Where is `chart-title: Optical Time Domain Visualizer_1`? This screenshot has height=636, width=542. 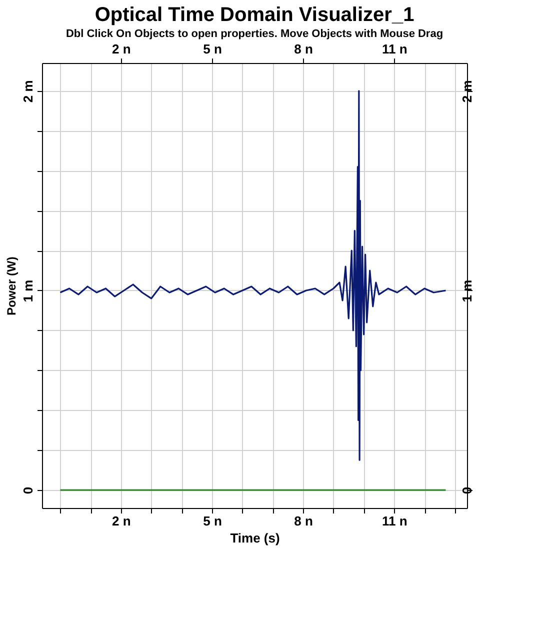
chart-title: Optical Time Domain Visualizer_1 is located at coordinates (254, 15).